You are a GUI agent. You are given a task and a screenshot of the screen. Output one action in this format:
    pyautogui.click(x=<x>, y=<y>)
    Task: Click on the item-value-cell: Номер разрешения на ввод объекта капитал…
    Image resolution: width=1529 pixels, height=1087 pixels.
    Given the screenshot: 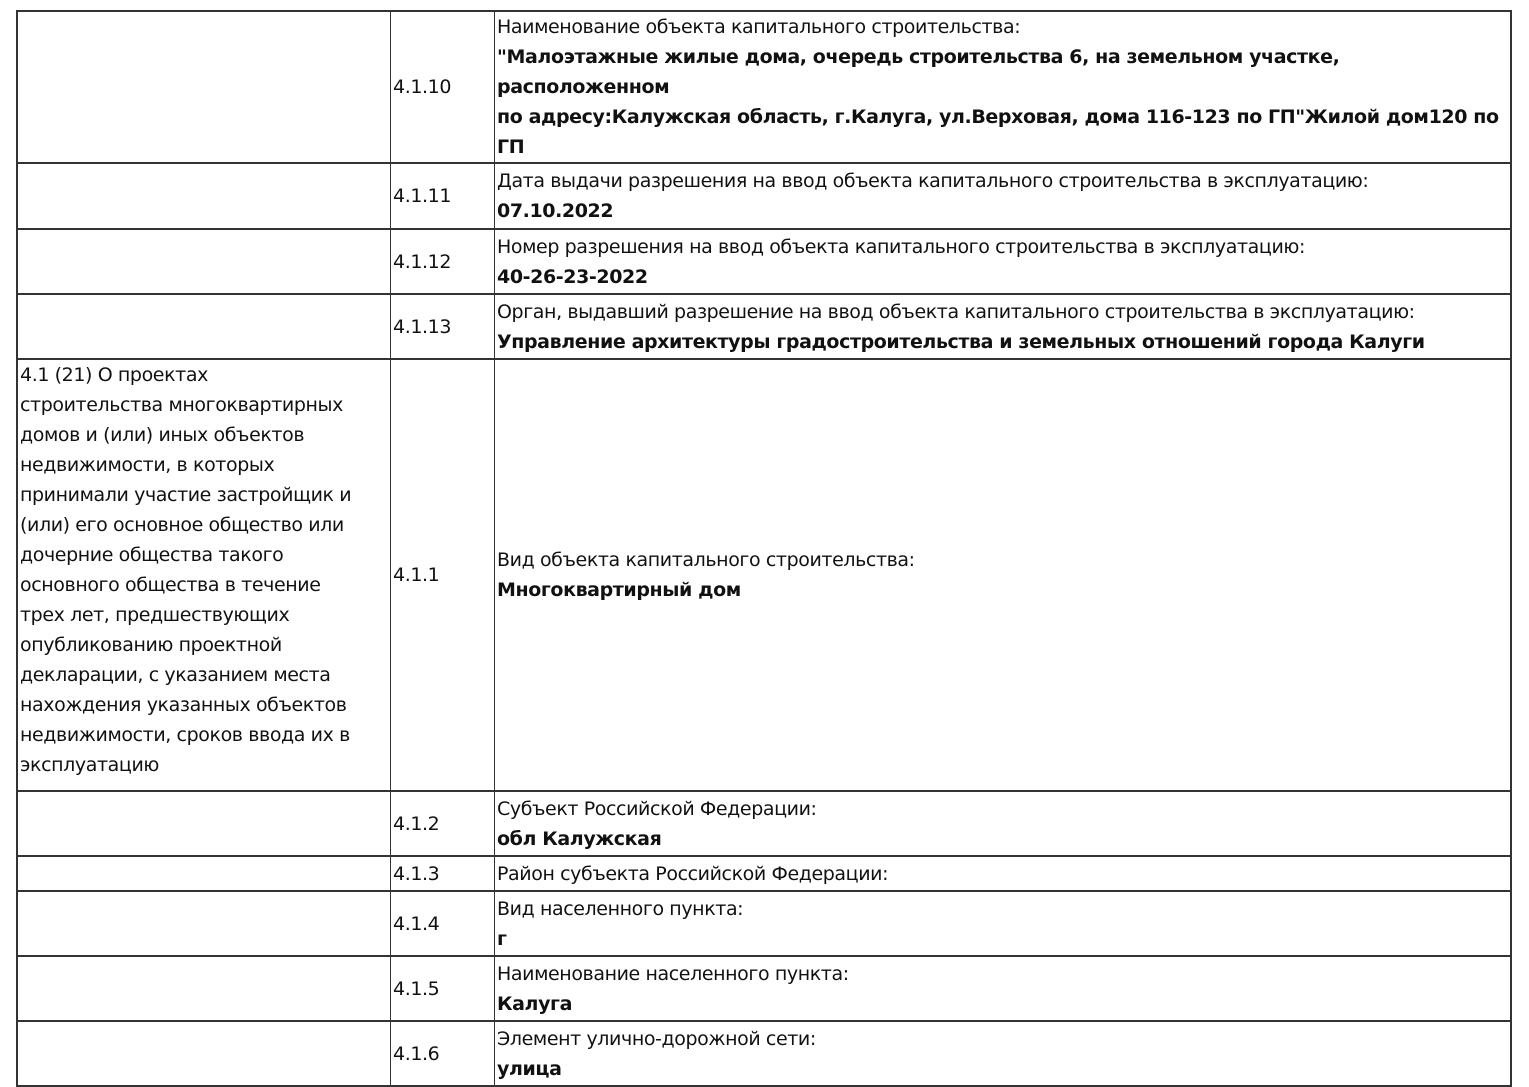 What is the action you would take?
    pyautogui.click(x=1003, y=261)
    